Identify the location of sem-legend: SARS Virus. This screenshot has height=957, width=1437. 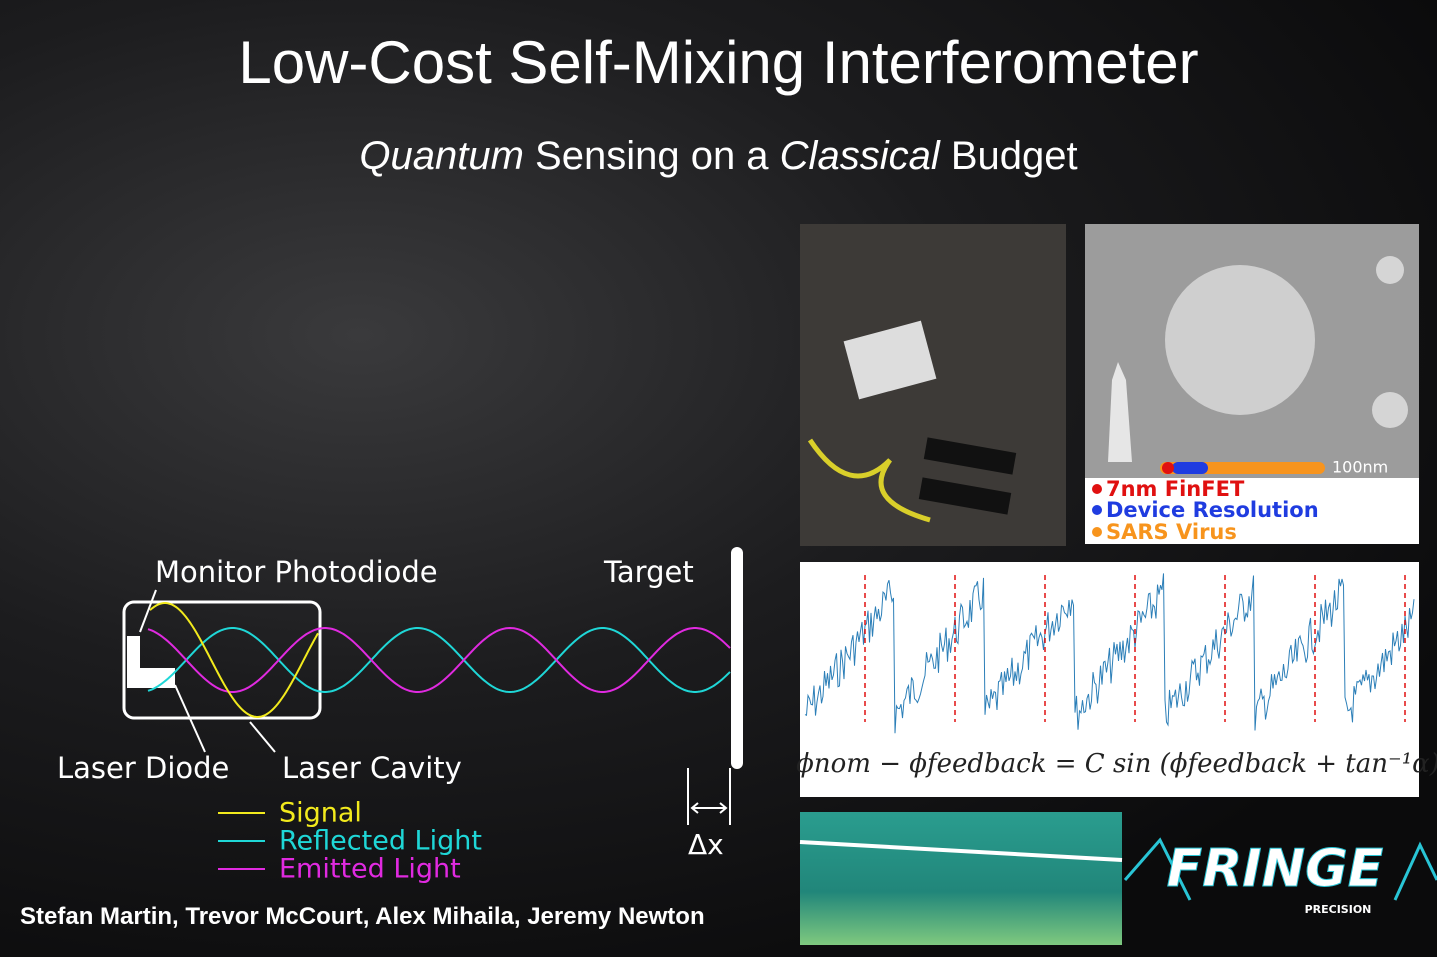
(1171, 532).